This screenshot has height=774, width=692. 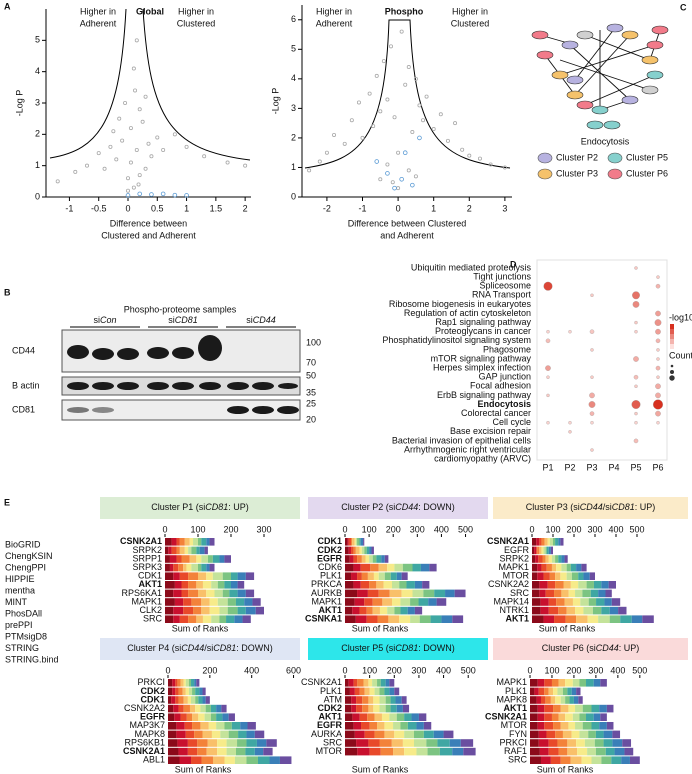 I want to click on x-tick-label: -2, so click(x=327, y=208).